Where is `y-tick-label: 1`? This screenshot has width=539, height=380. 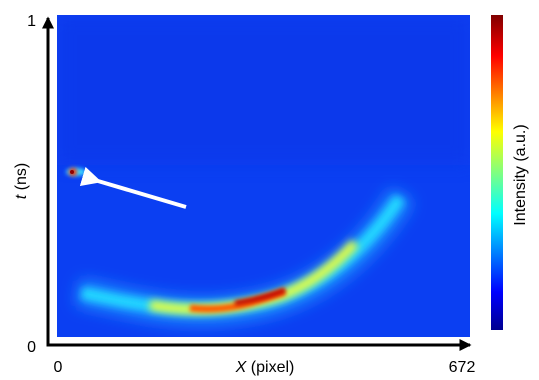 y-tick-label: 1 is located at coordinates (31, 21).